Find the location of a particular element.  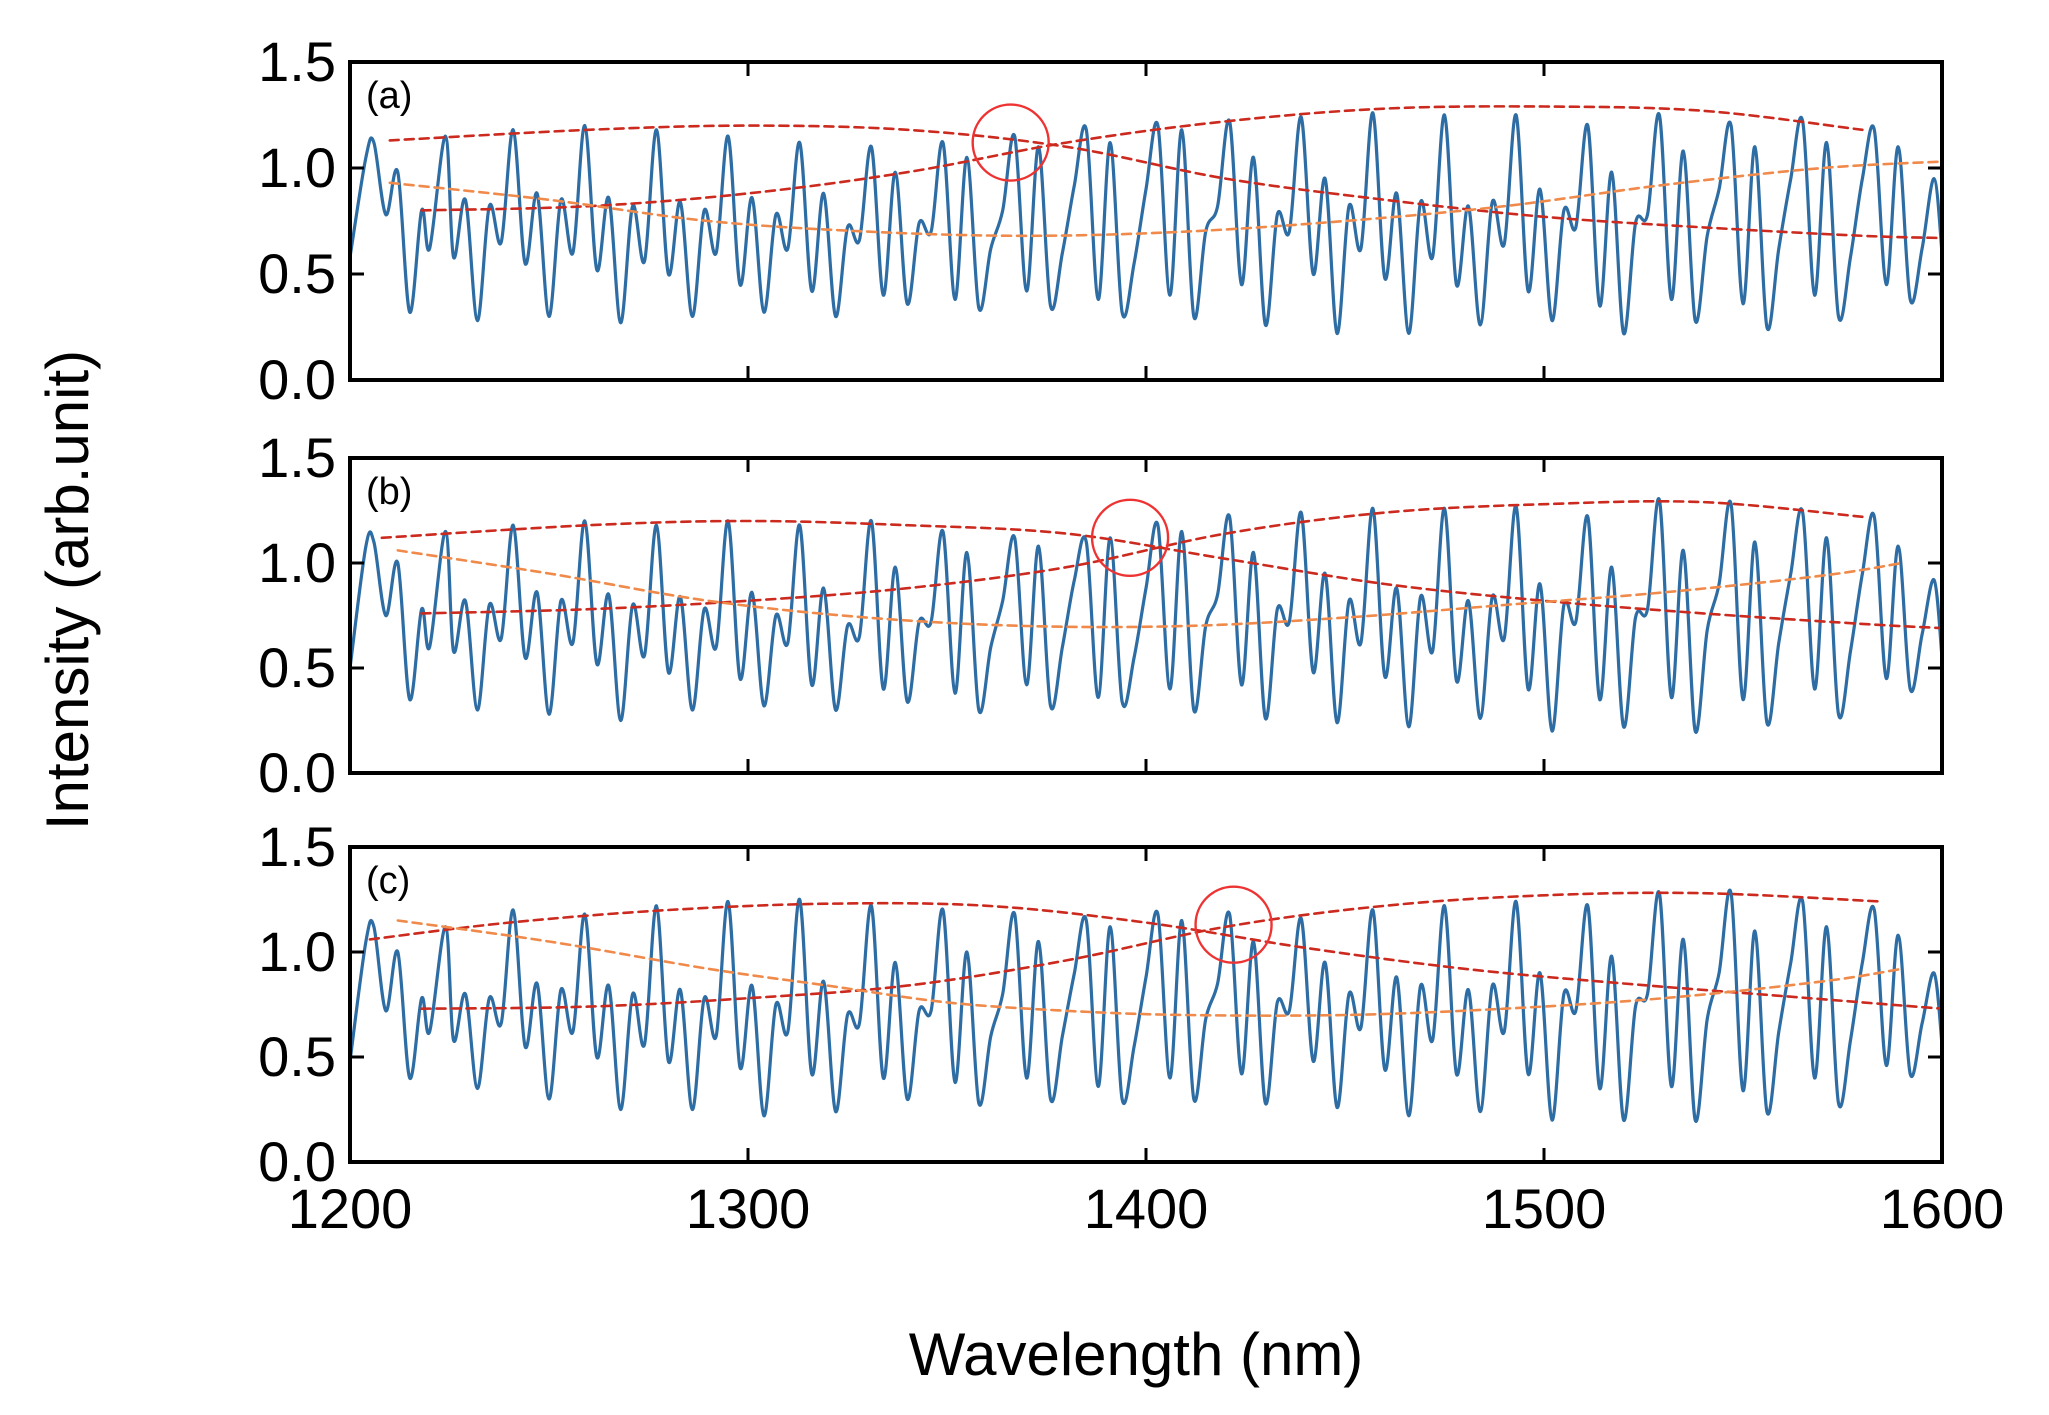

x-tick-label: 1400 is located at coordinates (1146, 1208).